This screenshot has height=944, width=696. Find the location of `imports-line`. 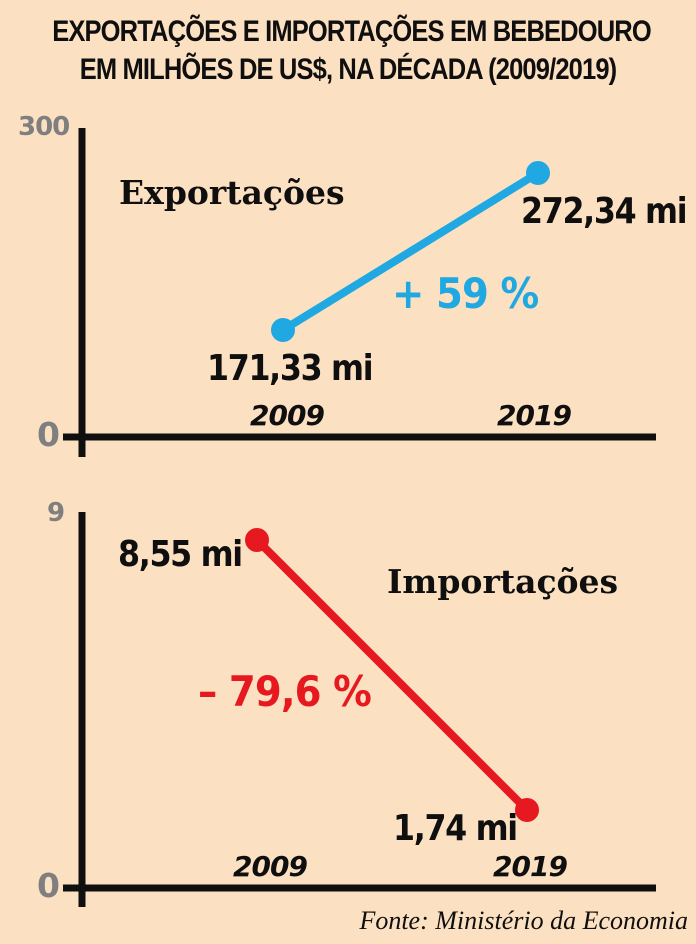

imports-line is located at coordinates (392, 675).